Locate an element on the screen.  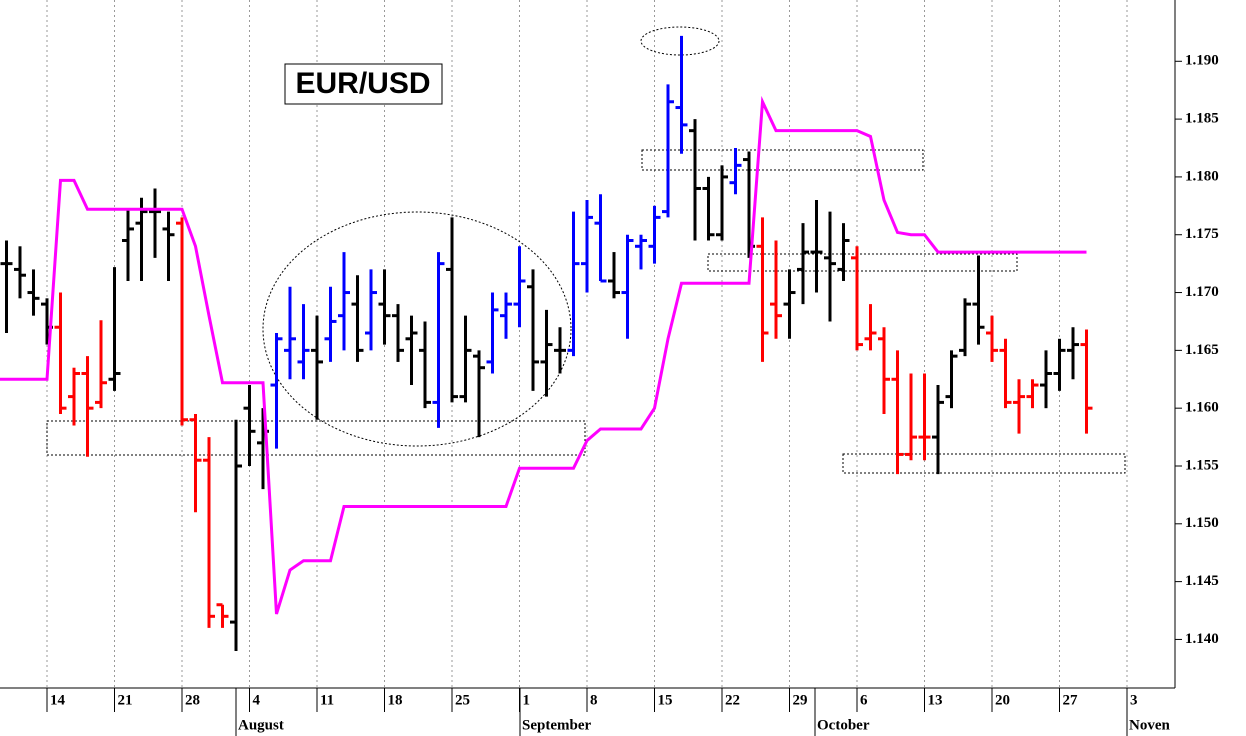
y-tick-label: 1.155 is located at coordinates (1202, 465).